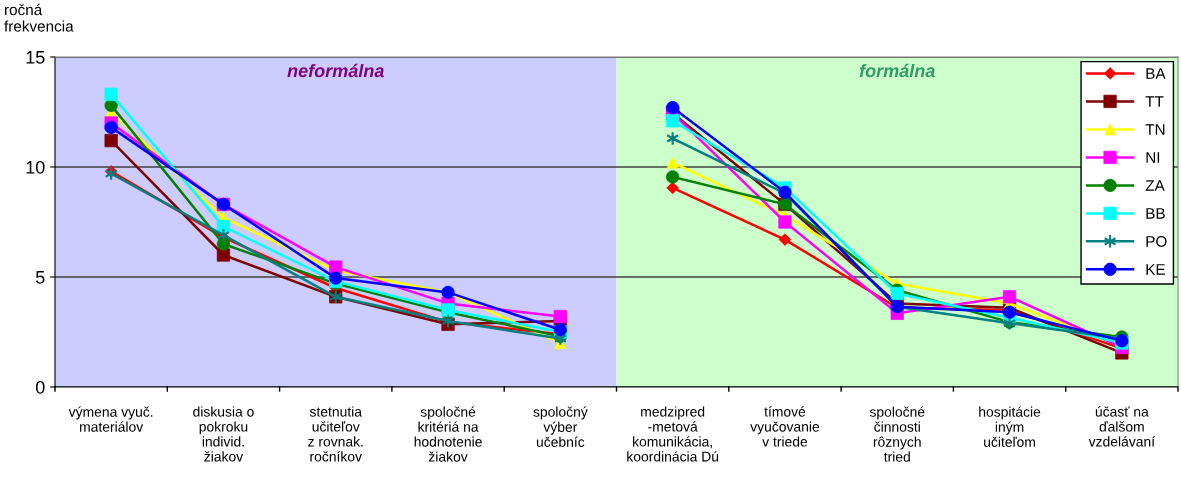 This screenshot has width=1181, height=481. I want to click on y-axis-title: ročná frekvencia, so click(39, 17).